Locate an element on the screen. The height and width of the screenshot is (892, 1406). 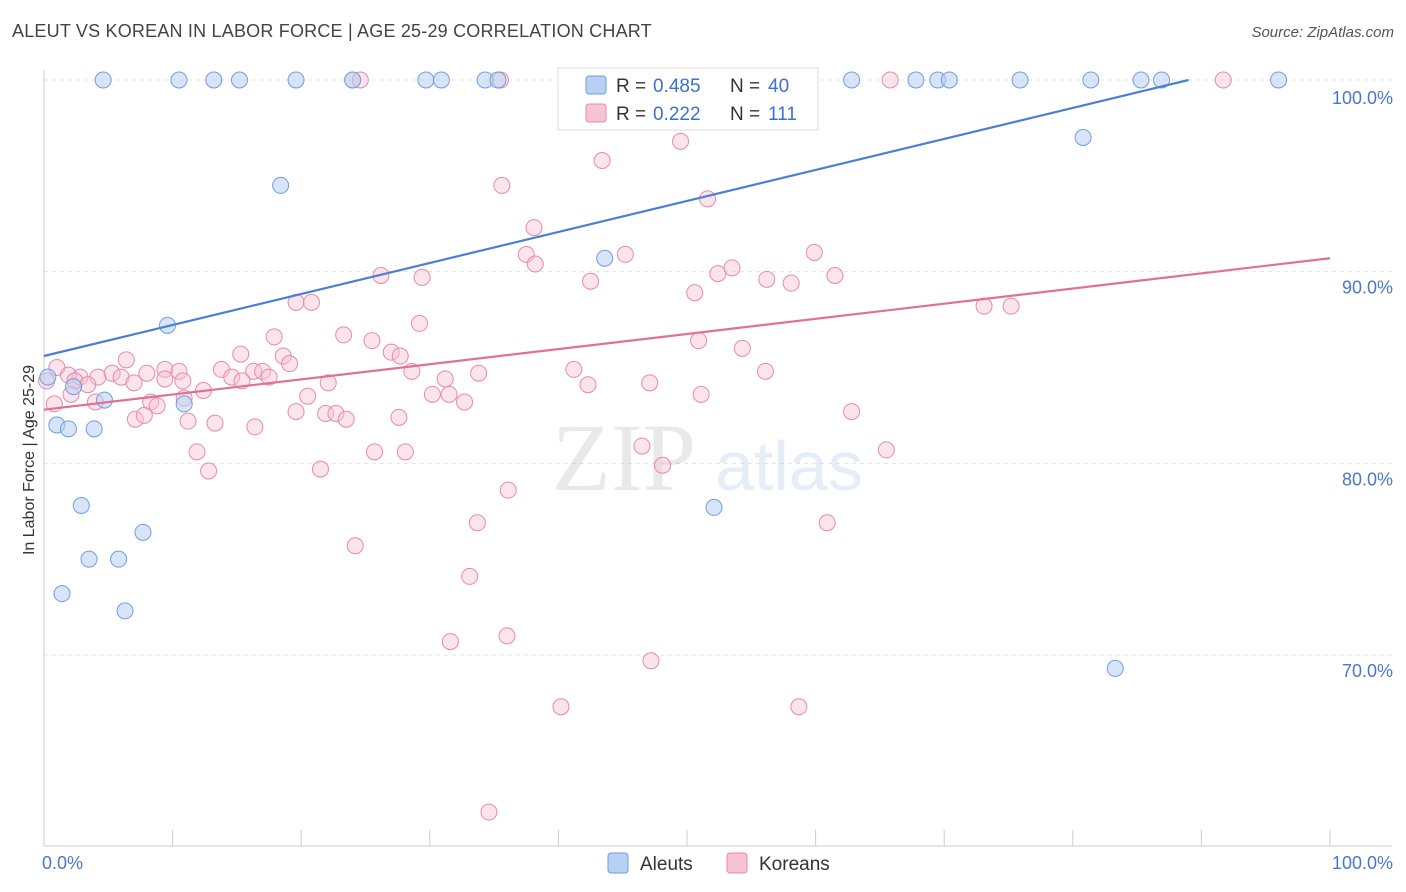
y-tick-labels: 70.0% 80.0% 90.0% 100.0% is located at coordinates (1362, 384).